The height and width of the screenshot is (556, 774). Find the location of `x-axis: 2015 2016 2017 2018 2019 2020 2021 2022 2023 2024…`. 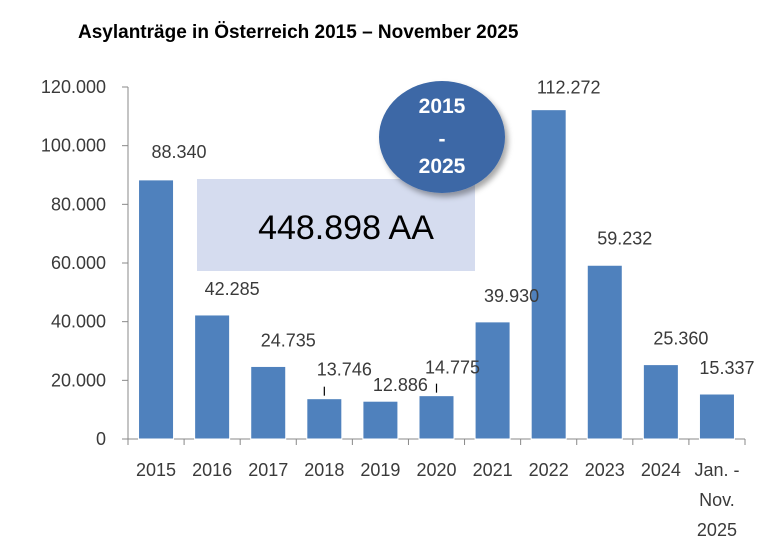

x-axis: 2015 2016 2017 2018 2019 2020 2021 2022 2023 2024… is located at coordinates (436, 489).